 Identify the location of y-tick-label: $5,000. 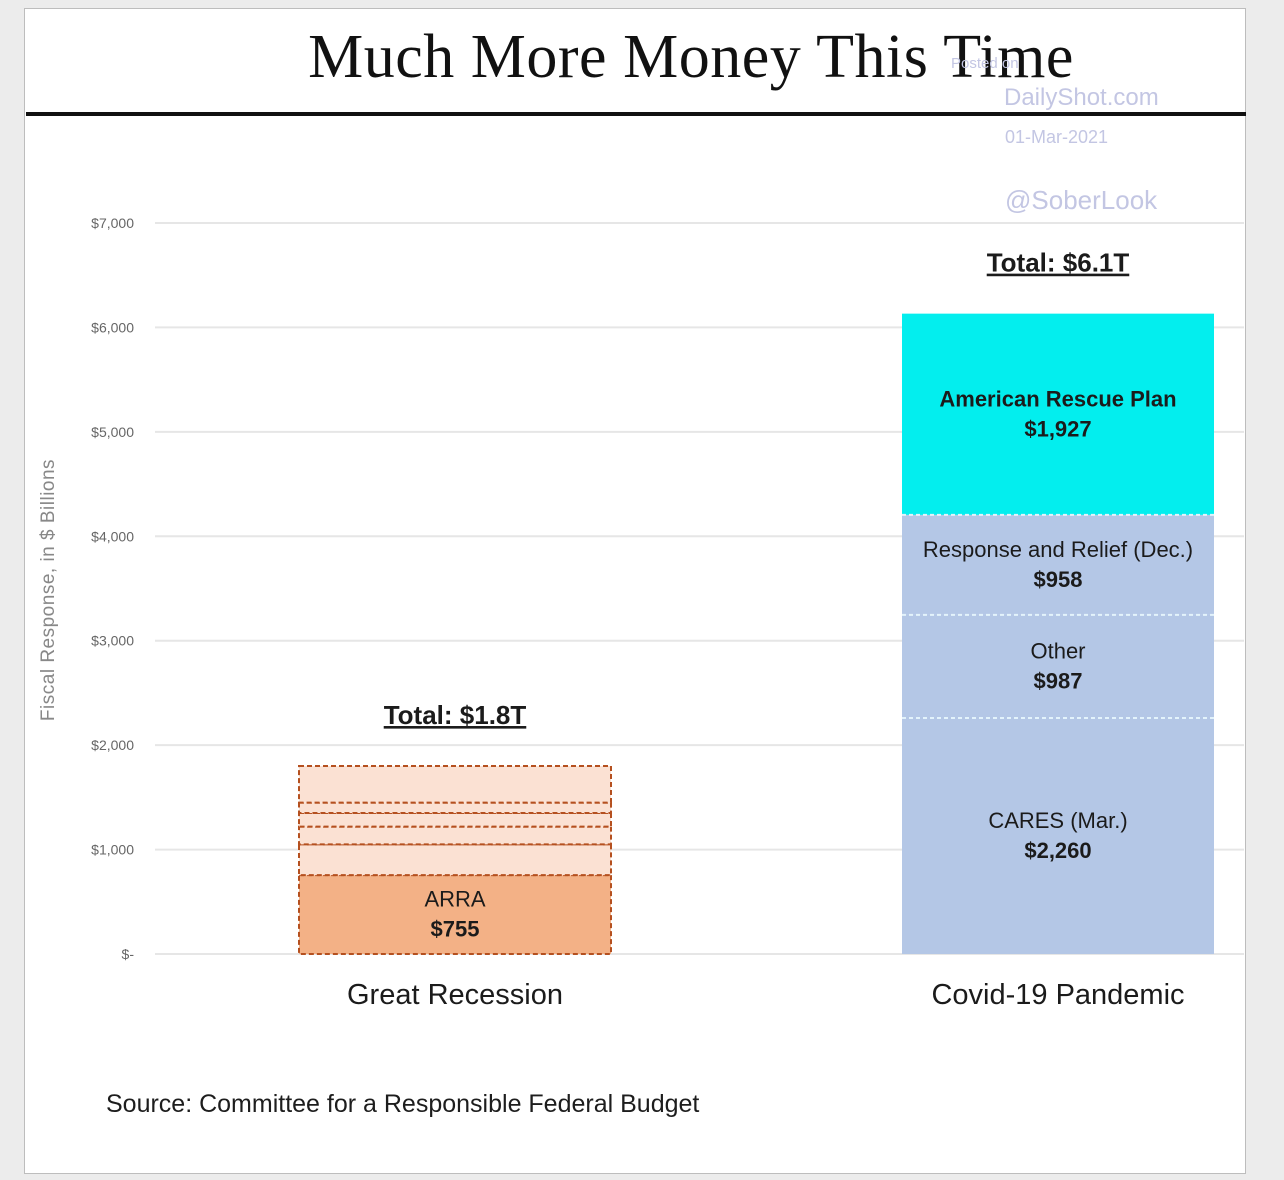
(112, 432).